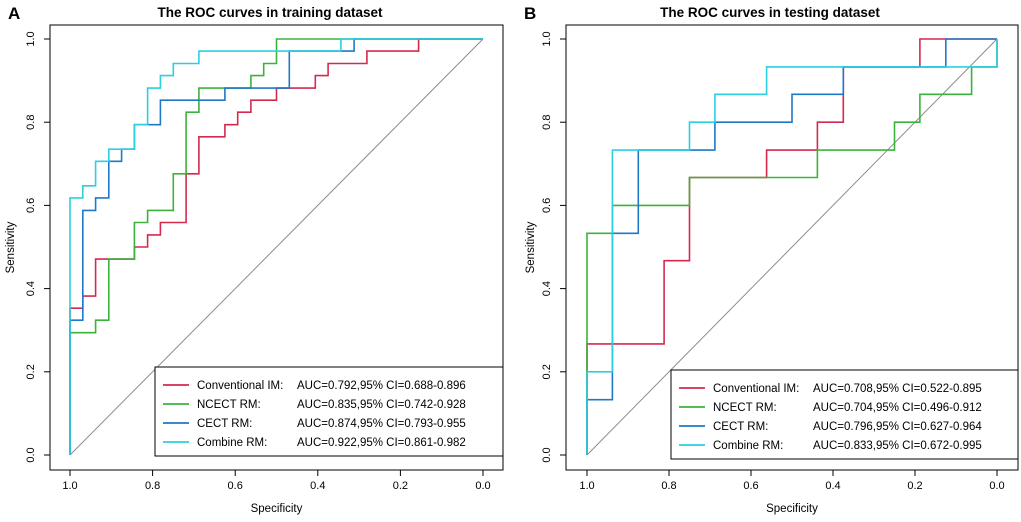 The image size is (1021, 522). Describe the element at coordinates (996, 486) in the screenshot. I see `panel-b-x-tick-label: 0.0` at that location.